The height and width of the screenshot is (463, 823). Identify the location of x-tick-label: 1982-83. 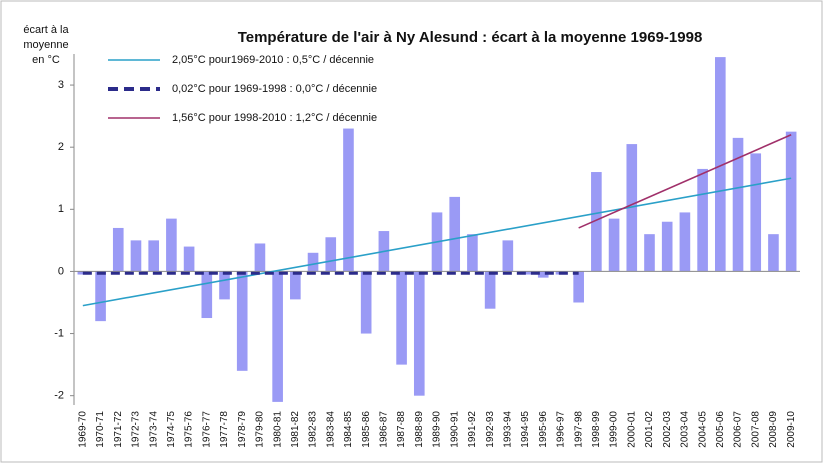
(313, 429).